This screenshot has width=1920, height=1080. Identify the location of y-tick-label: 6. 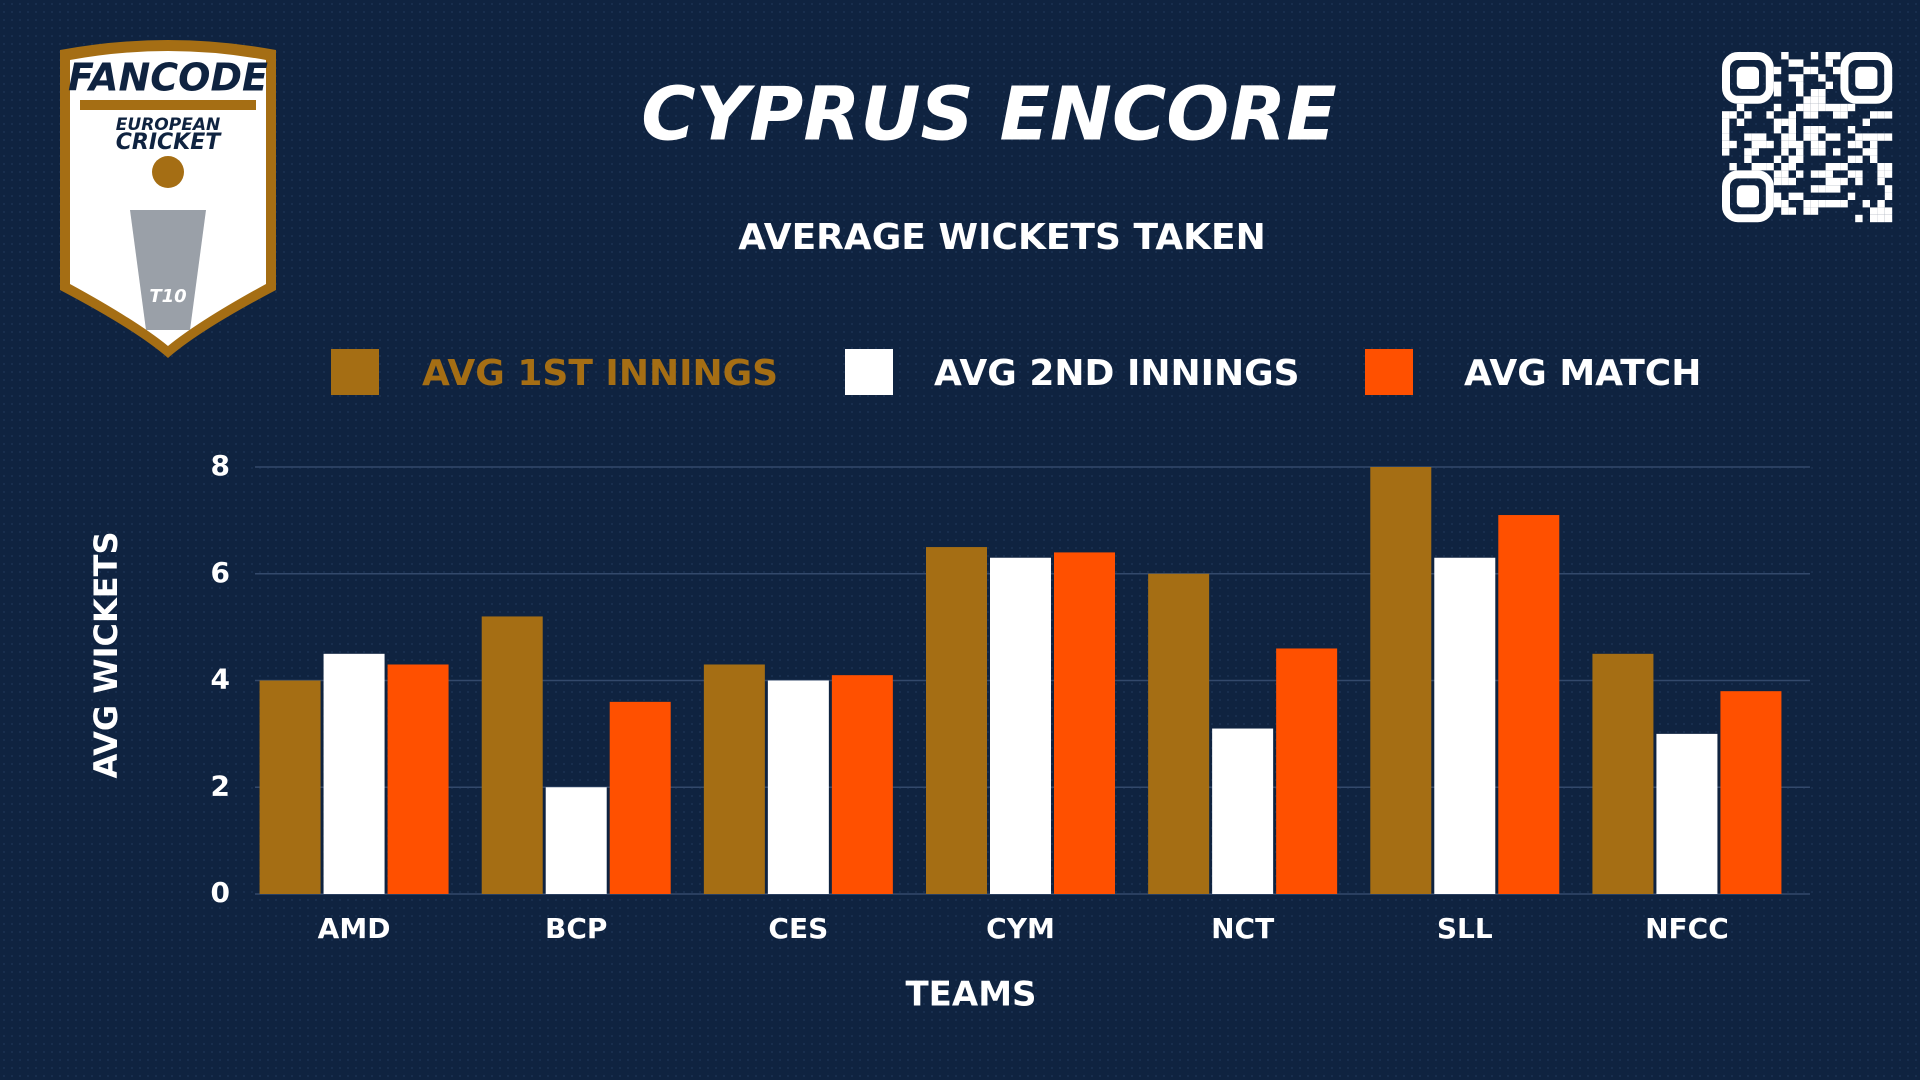
(220, 572).